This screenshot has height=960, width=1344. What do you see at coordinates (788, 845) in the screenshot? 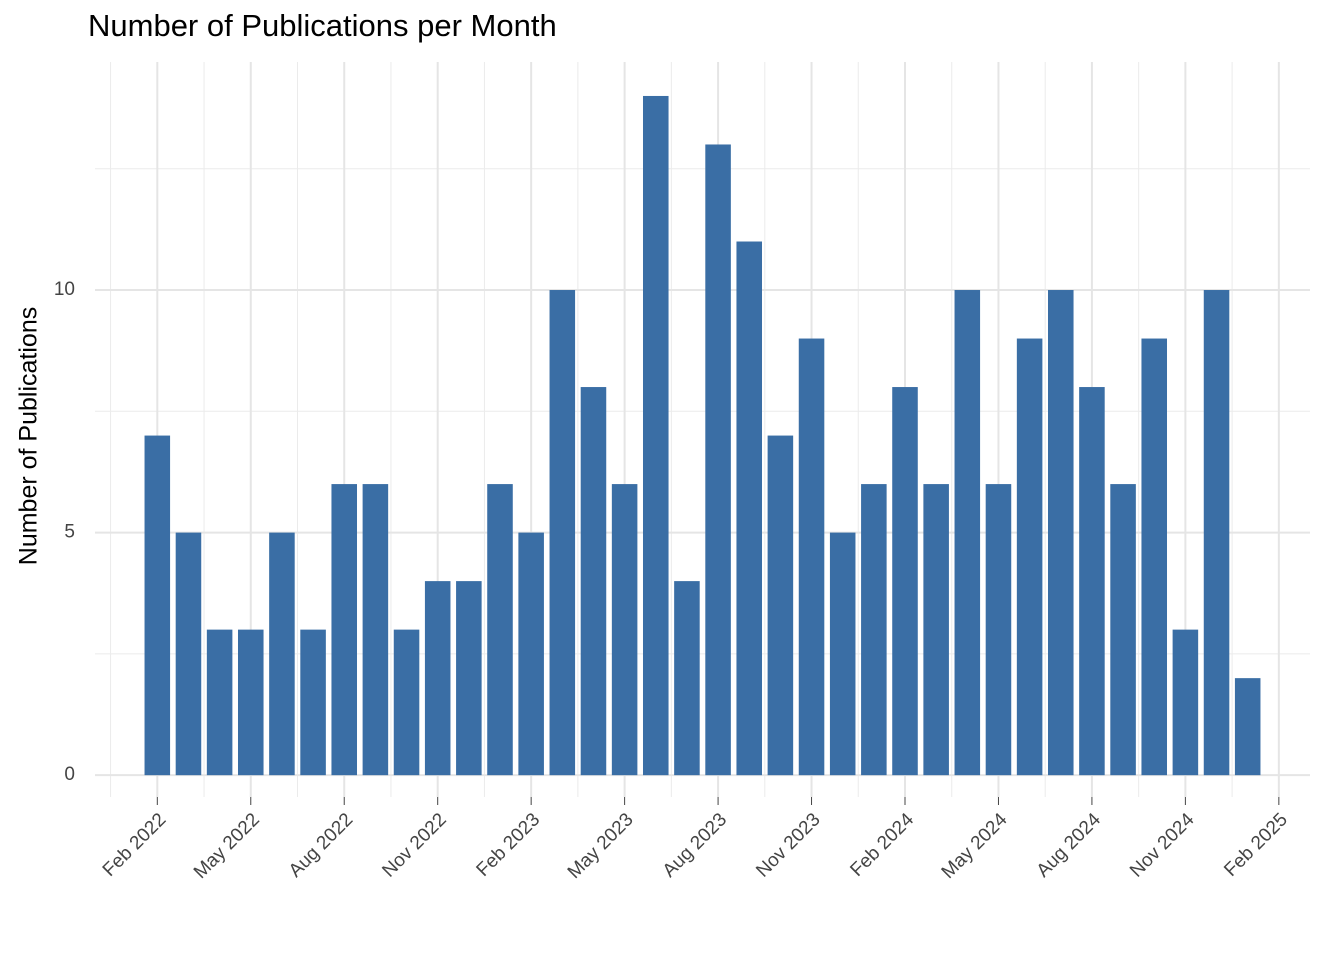
I see `x-tick-label: Nov 2023` at bounding box center [788, 845].